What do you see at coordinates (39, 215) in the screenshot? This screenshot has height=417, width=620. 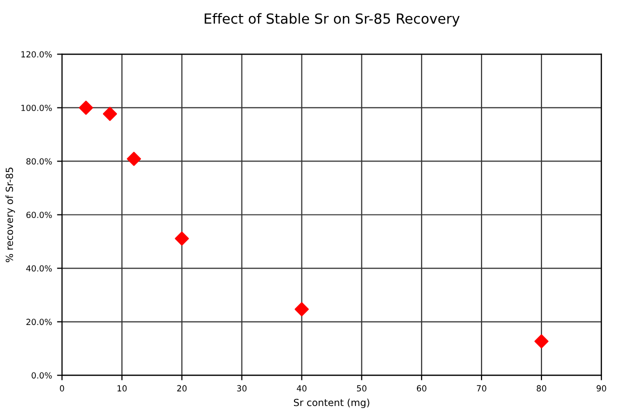 I see `y-tick-label: 60.0%` at bounding box center [39, 215].